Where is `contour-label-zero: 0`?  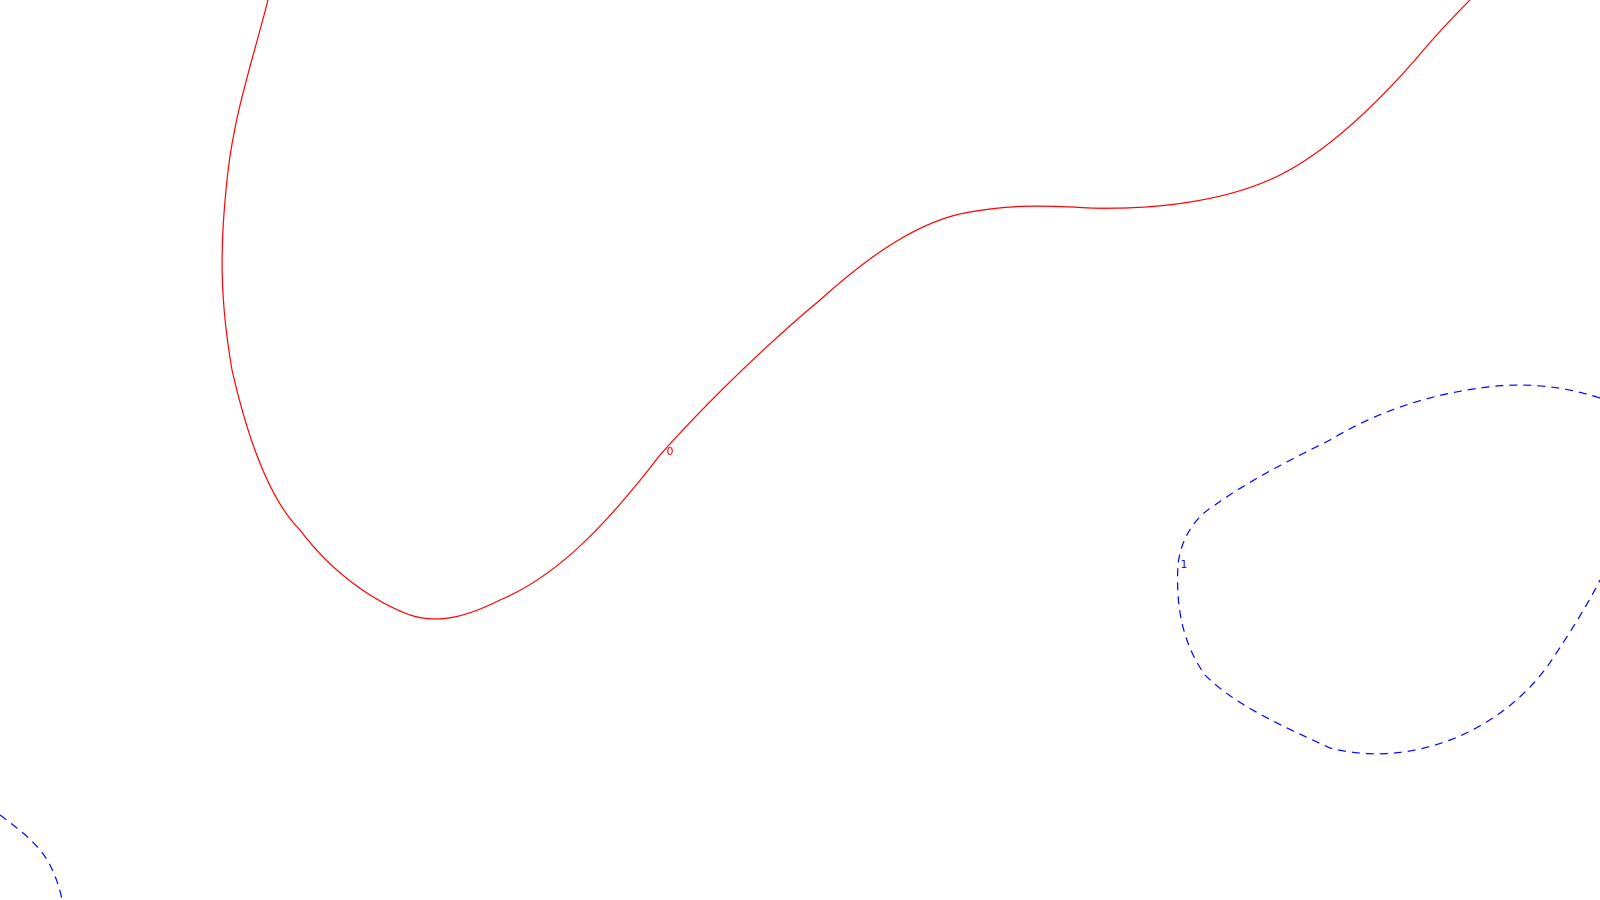 contour-label-zero: 0 is located at coordinates (670, 451).